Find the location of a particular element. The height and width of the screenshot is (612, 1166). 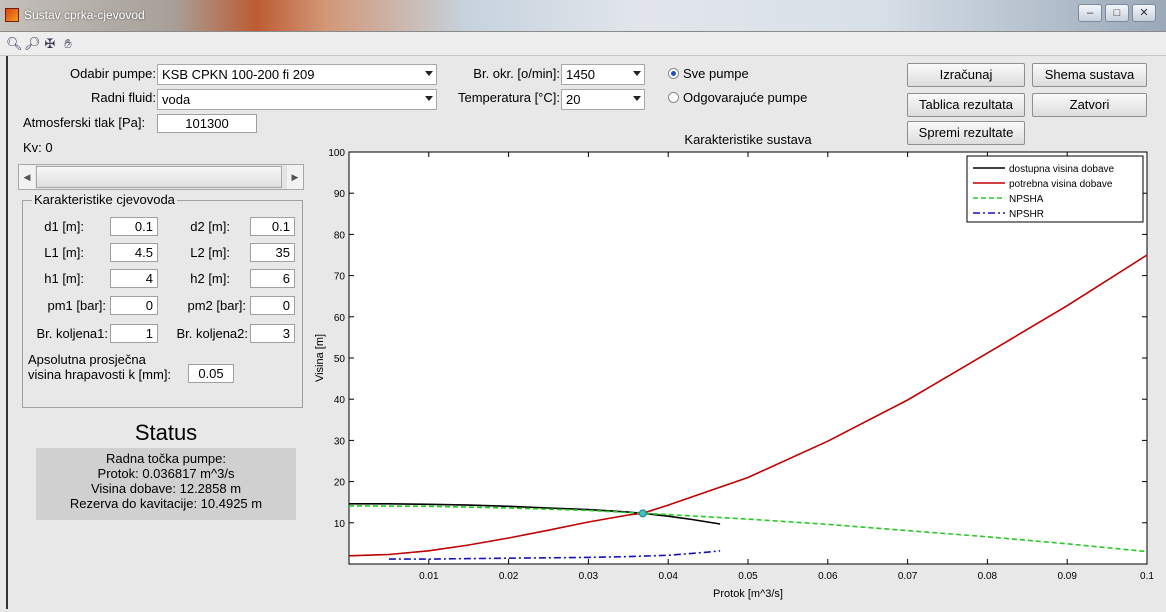

data-cursor-icon: ✠ is located at coordinates (50, 43).